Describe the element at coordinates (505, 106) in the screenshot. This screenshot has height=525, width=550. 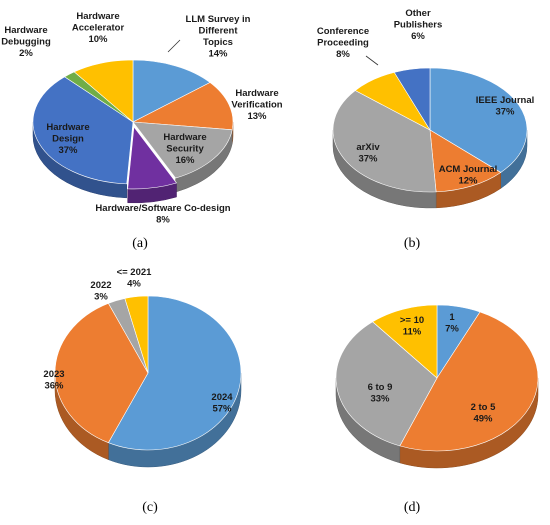
I see `slice-label: IEEE Journal 37%` at that location.